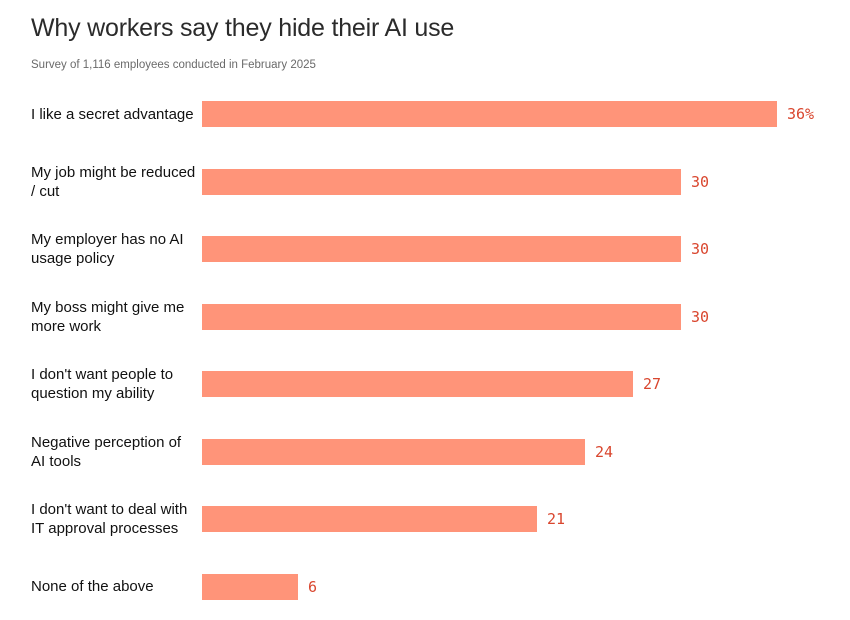 Image resolution: width=850 pixels, height=620 pixels. I want to click on value-label: 6, so click(313, 586).